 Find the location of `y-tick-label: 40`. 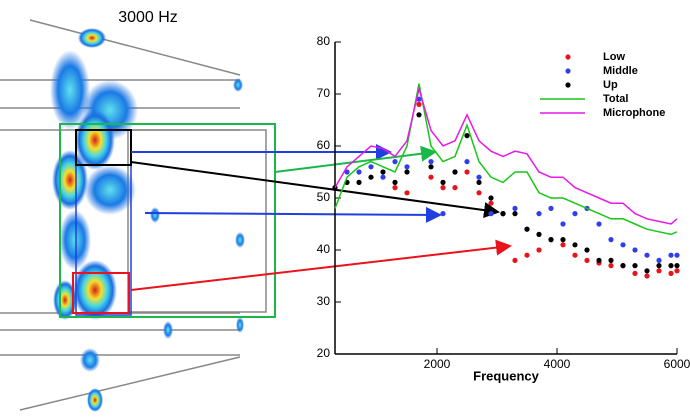

y-tick-label: 40 is located at coordinates (324, 249).